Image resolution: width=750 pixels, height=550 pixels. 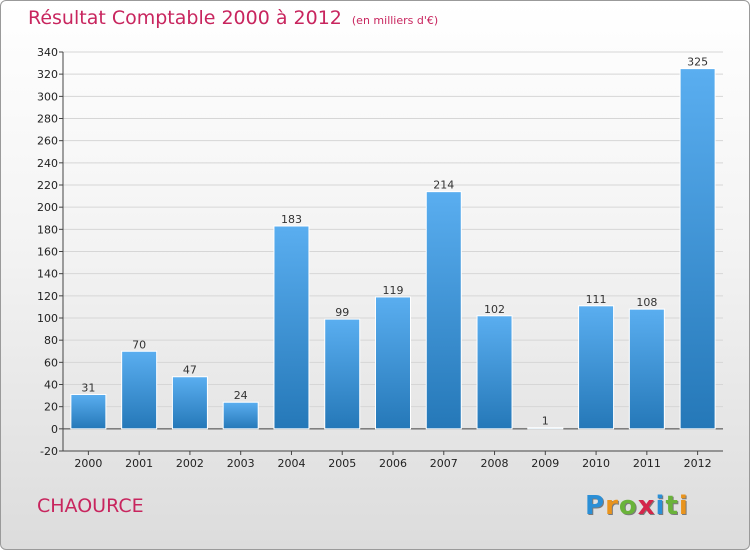 What do you see at coordinates (494, 309) in the screenshot?
I see `data-label: 102` at bounding box center [494, 309].